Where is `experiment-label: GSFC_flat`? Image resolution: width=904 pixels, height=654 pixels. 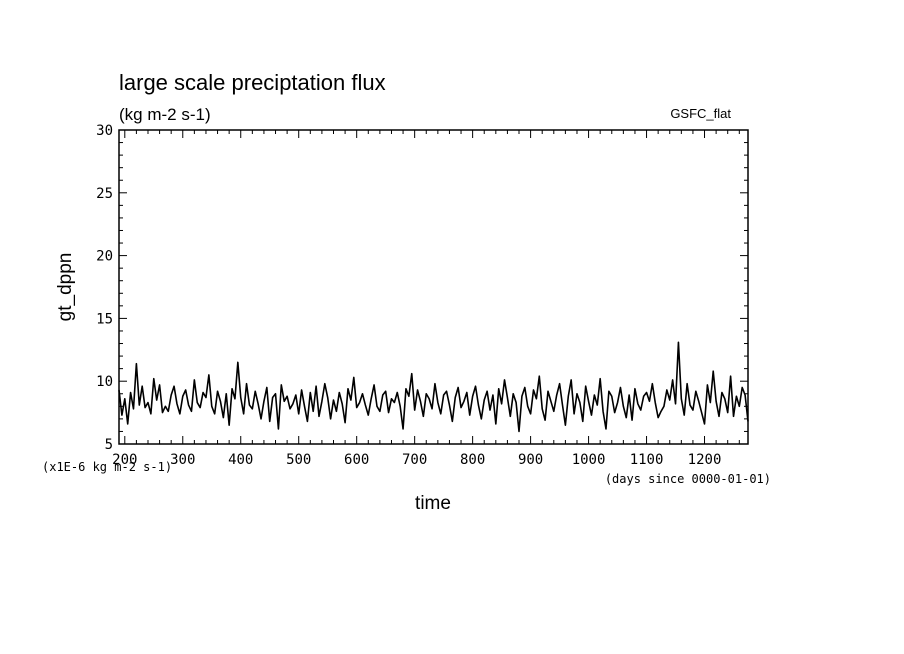 experiment-label: GSFC_flat is located at coordinates (700, 113).